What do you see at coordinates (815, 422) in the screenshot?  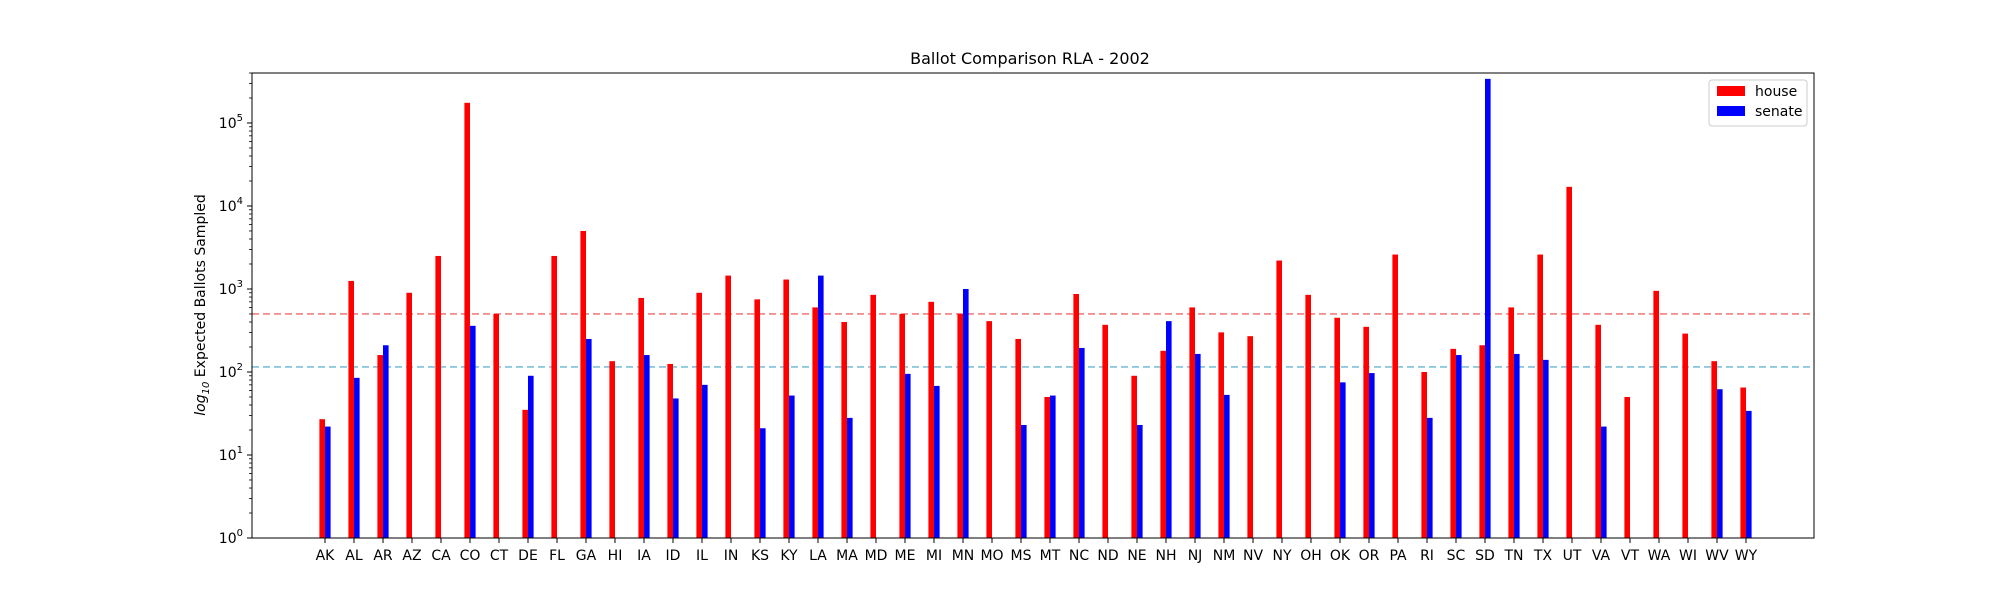 I see `bar-house-LA` at bounding box center [815, 422].